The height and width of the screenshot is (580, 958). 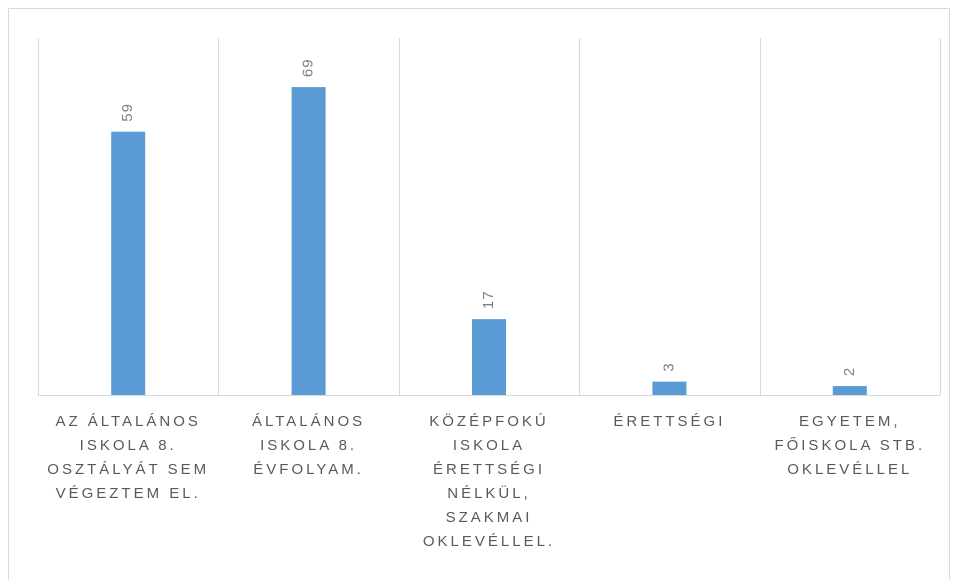 I want to click on data-label: 3, so click(x=668, y=366).